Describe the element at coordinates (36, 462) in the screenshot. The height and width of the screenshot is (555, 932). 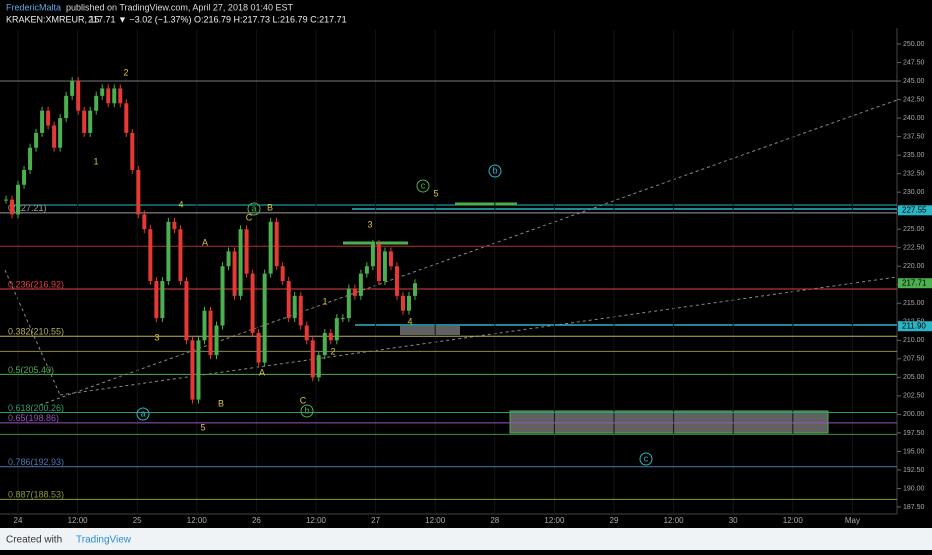
I see `fib-label: 0.786(192.93)` at that location.